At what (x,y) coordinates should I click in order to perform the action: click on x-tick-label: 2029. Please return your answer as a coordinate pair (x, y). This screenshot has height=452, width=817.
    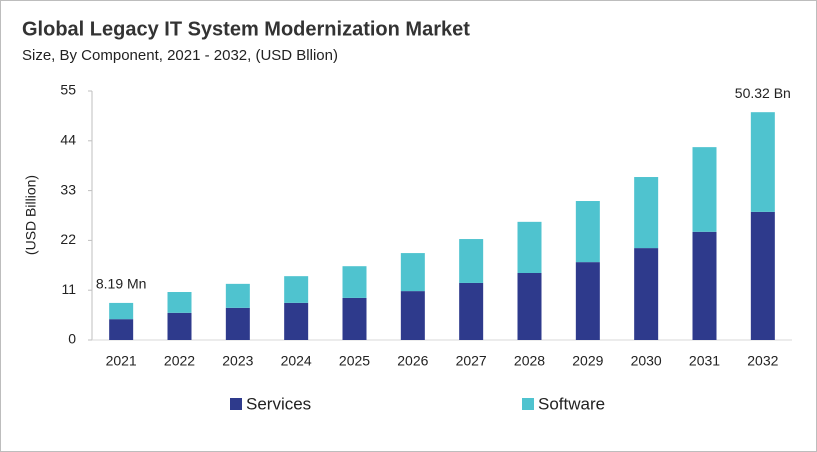
    Looking at the image, I should click on (587, 361).